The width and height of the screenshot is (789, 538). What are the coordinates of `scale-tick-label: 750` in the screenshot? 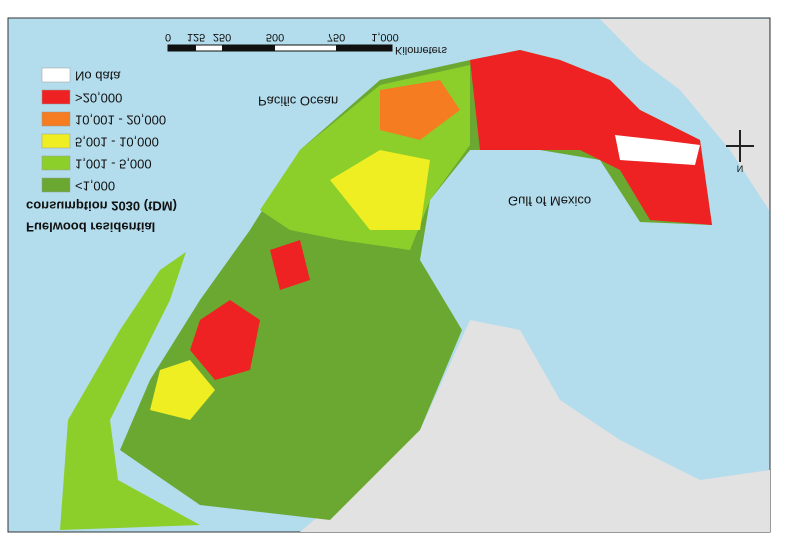 It's located at (336, 37).